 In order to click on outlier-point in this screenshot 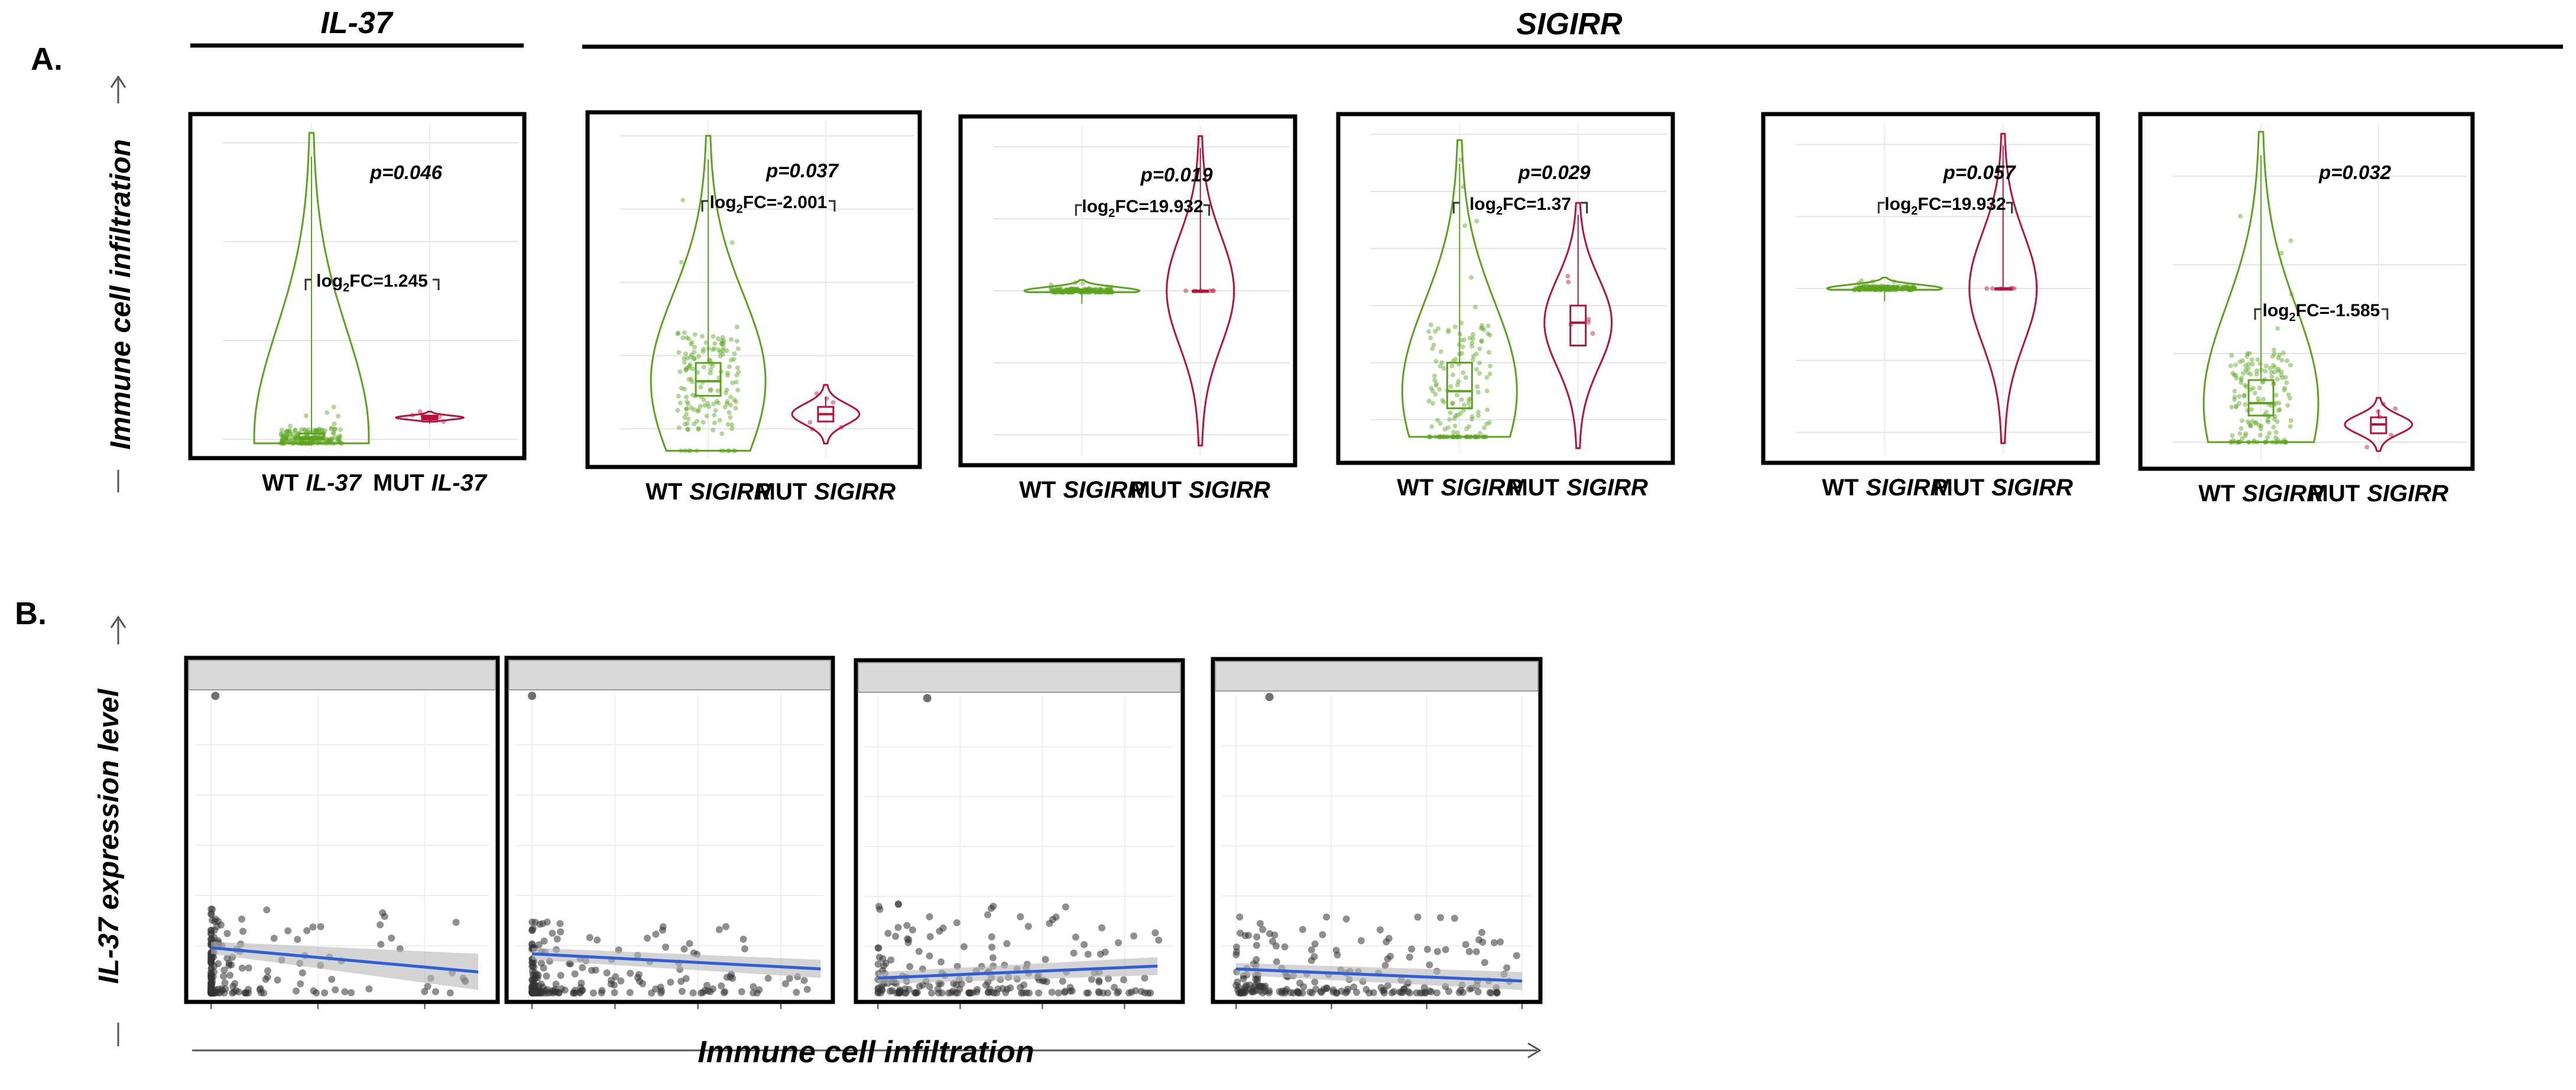, I will do `click(532, 696)`.